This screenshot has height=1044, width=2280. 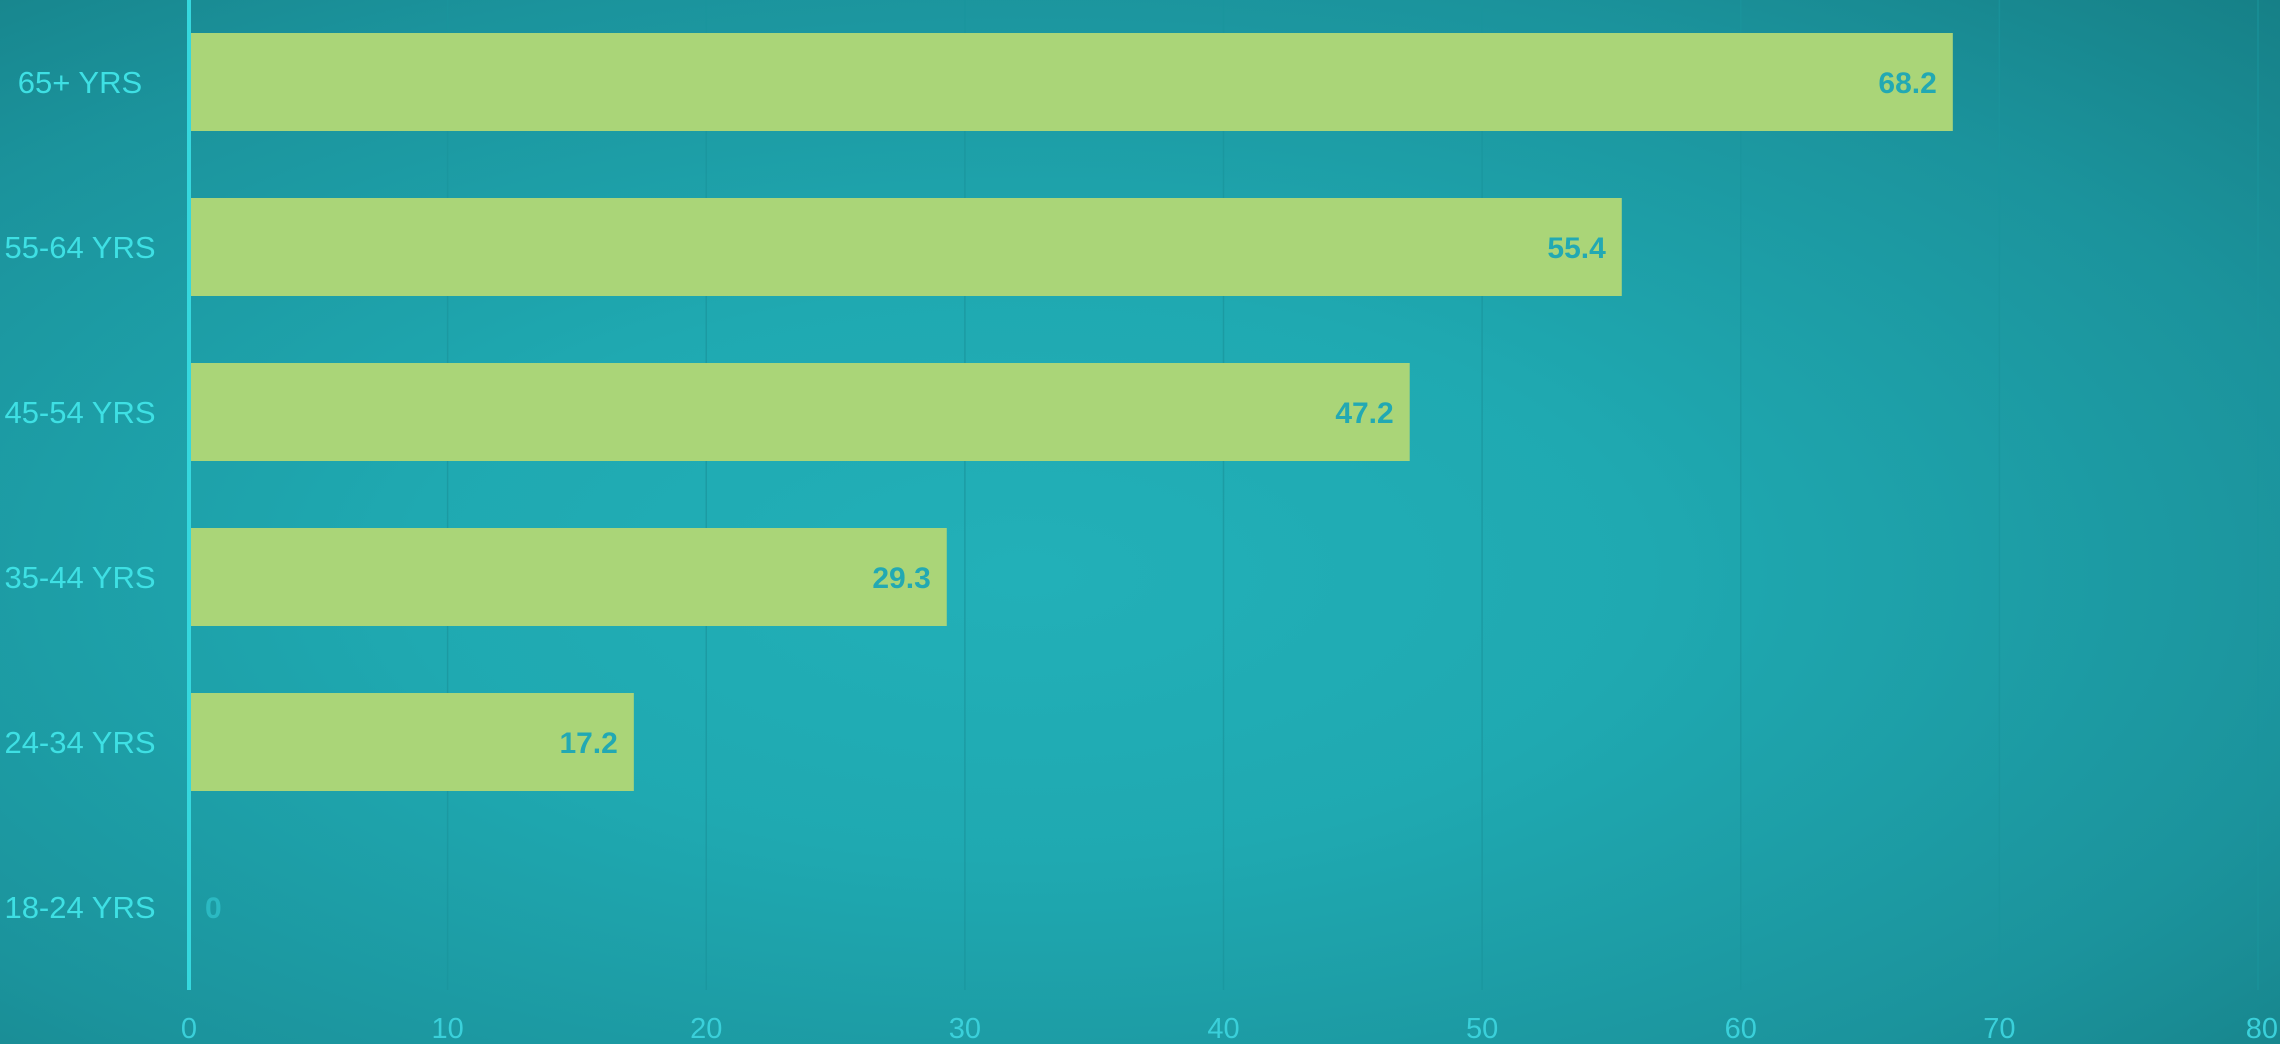 What do you see at coordinates (79, 247) in the screenshot?
I see `category-label: 55-64 YRS` at bounding box center [79, 247].